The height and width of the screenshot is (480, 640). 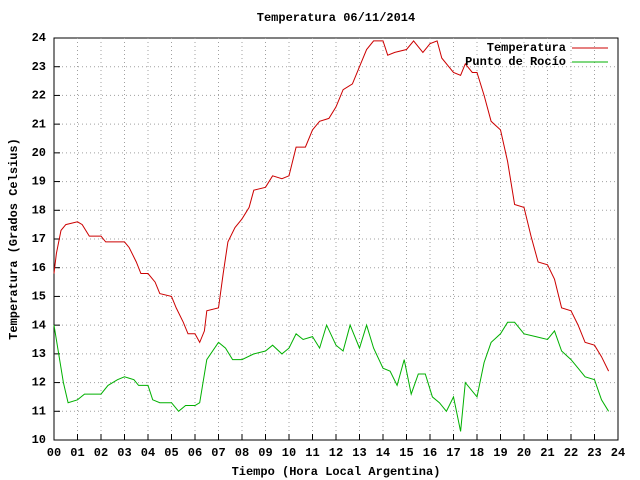 What do you see at coordinates (148, 453) in the screenshot?
I see `x-tick-label: 04` at bounding box center [148, 453].